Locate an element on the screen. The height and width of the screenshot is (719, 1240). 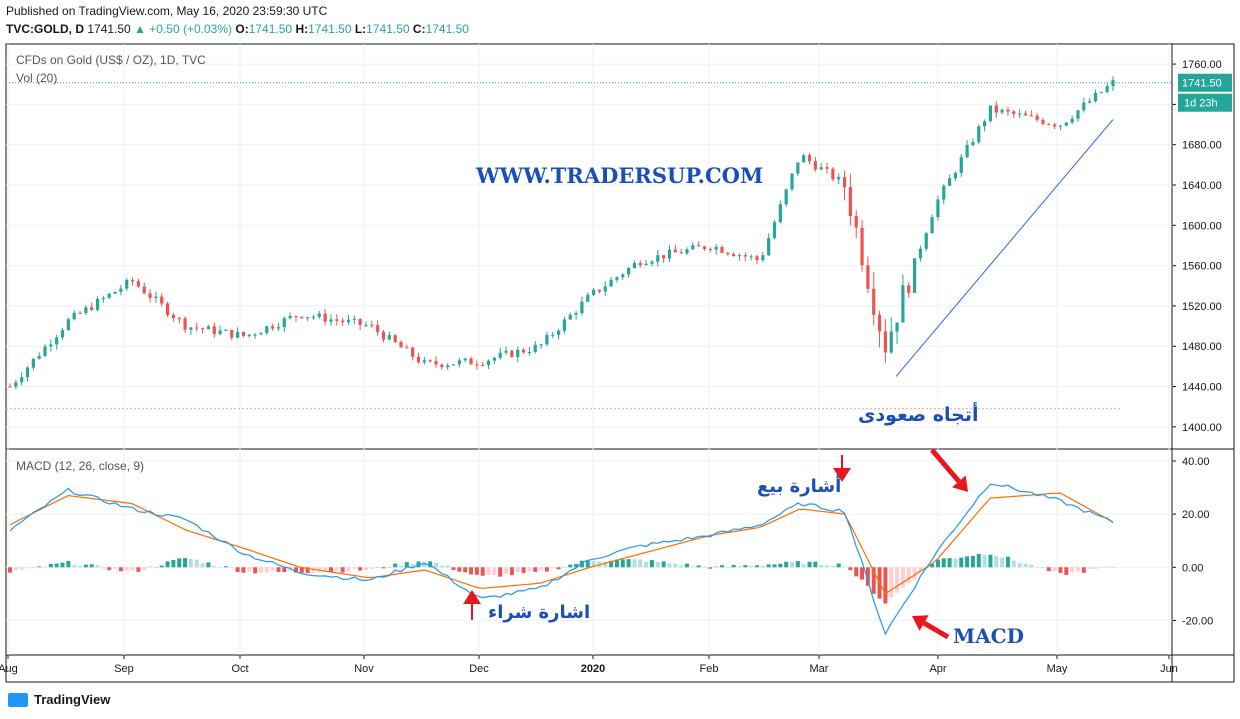
price-change: ▲ +0.50 (+0.03%) is located at coordinates (183, 29).